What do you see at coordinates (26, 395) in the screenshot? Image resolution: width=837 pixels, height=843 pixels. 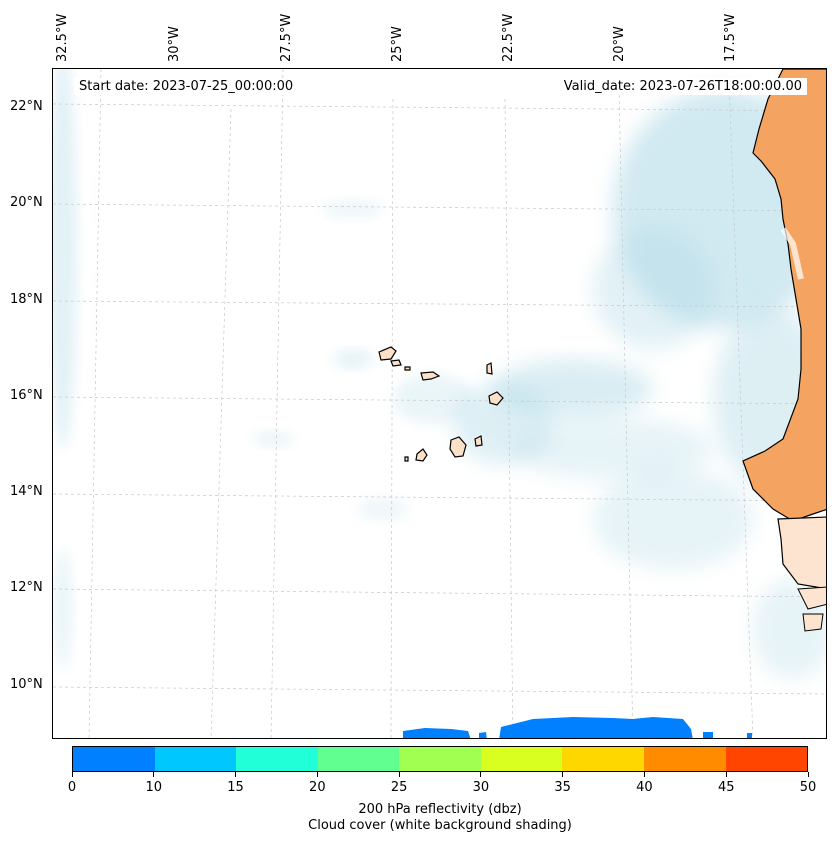 I see `latitude-label: 16°N` at bounding box center [26, 395].